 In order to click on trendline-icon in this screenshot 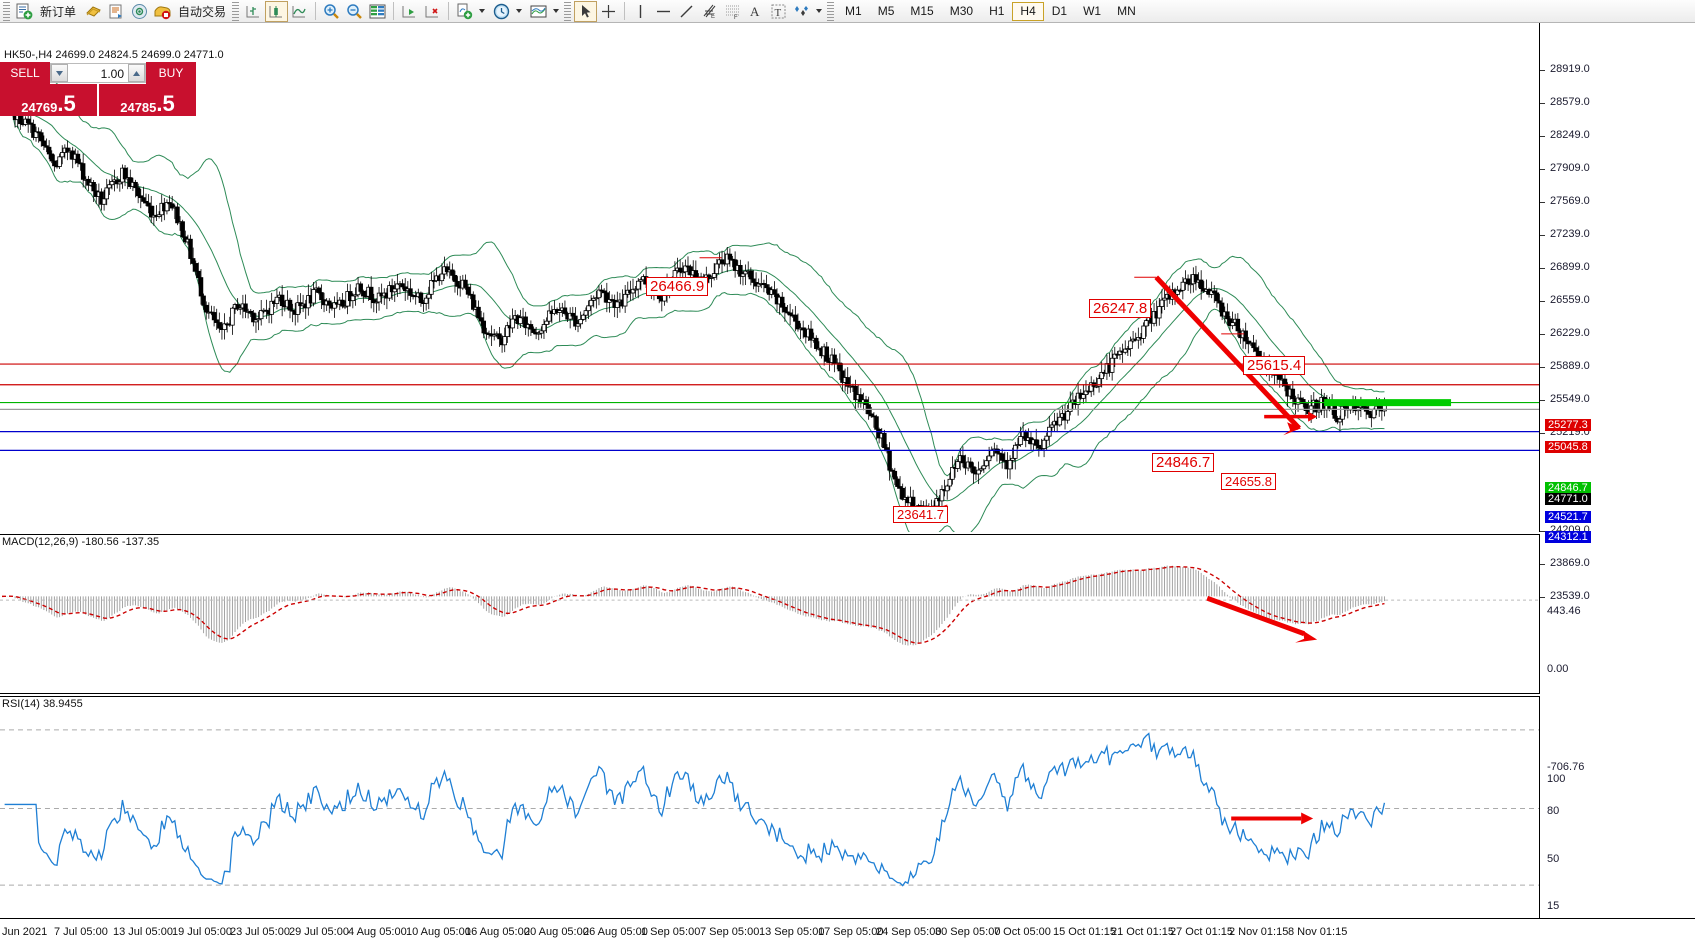, I will do `click(686, 11)`.